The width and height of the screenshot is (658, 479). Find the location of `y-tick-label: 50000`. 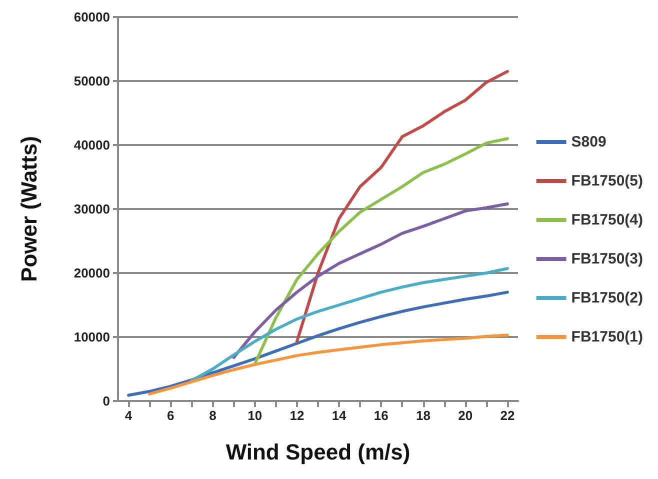

y-tick-label: 50000 is located at coordinates (92, 81).